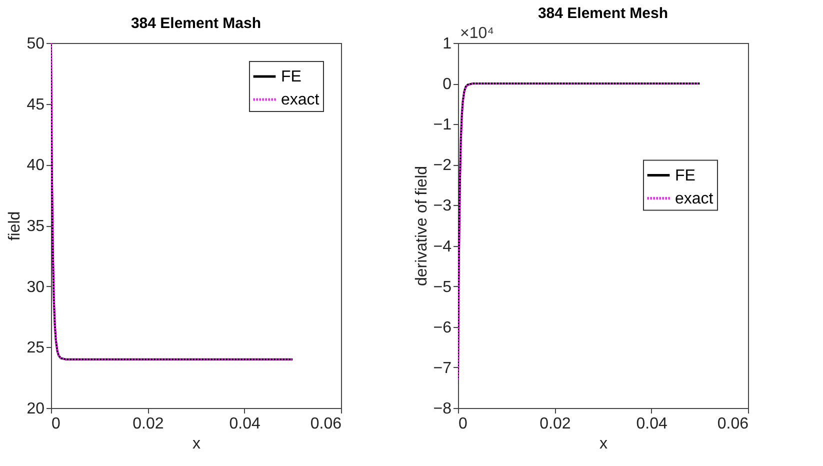 The image size is (823, 466). I want to click on y-tick-label: −8, so click(442, 409).